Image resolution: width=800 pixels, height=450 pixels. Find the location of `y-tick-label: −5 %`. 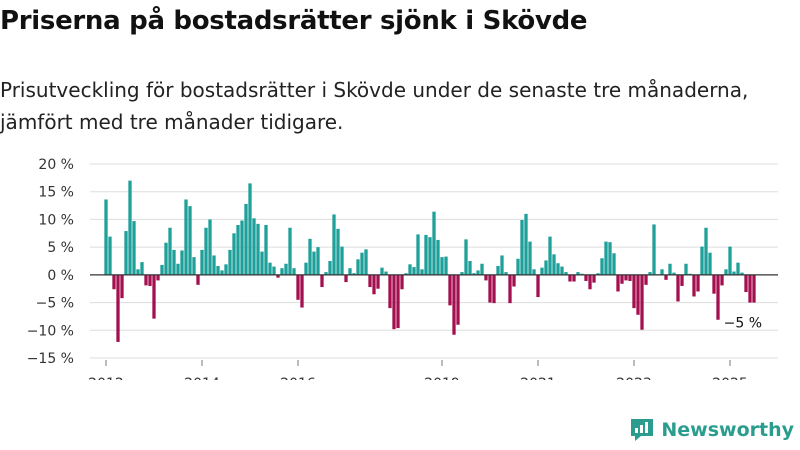

y-tick-label: −5 % is located at coordinates (55, 304).